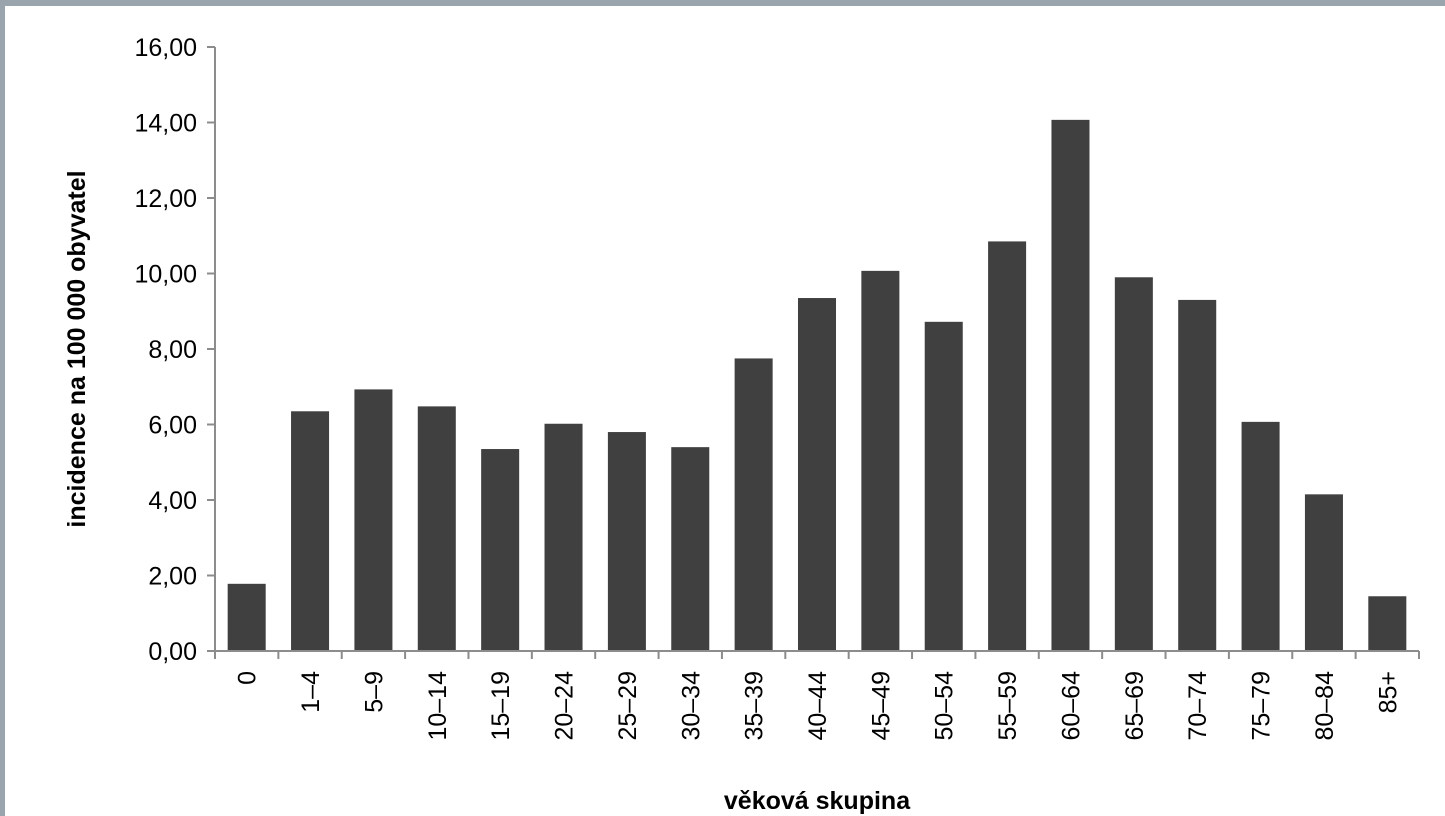 The image size is (1445, 816). Describe the element at coordinates (172, 501) in the screenshot. I see `y-tick-label-2: 4,00` at that location.